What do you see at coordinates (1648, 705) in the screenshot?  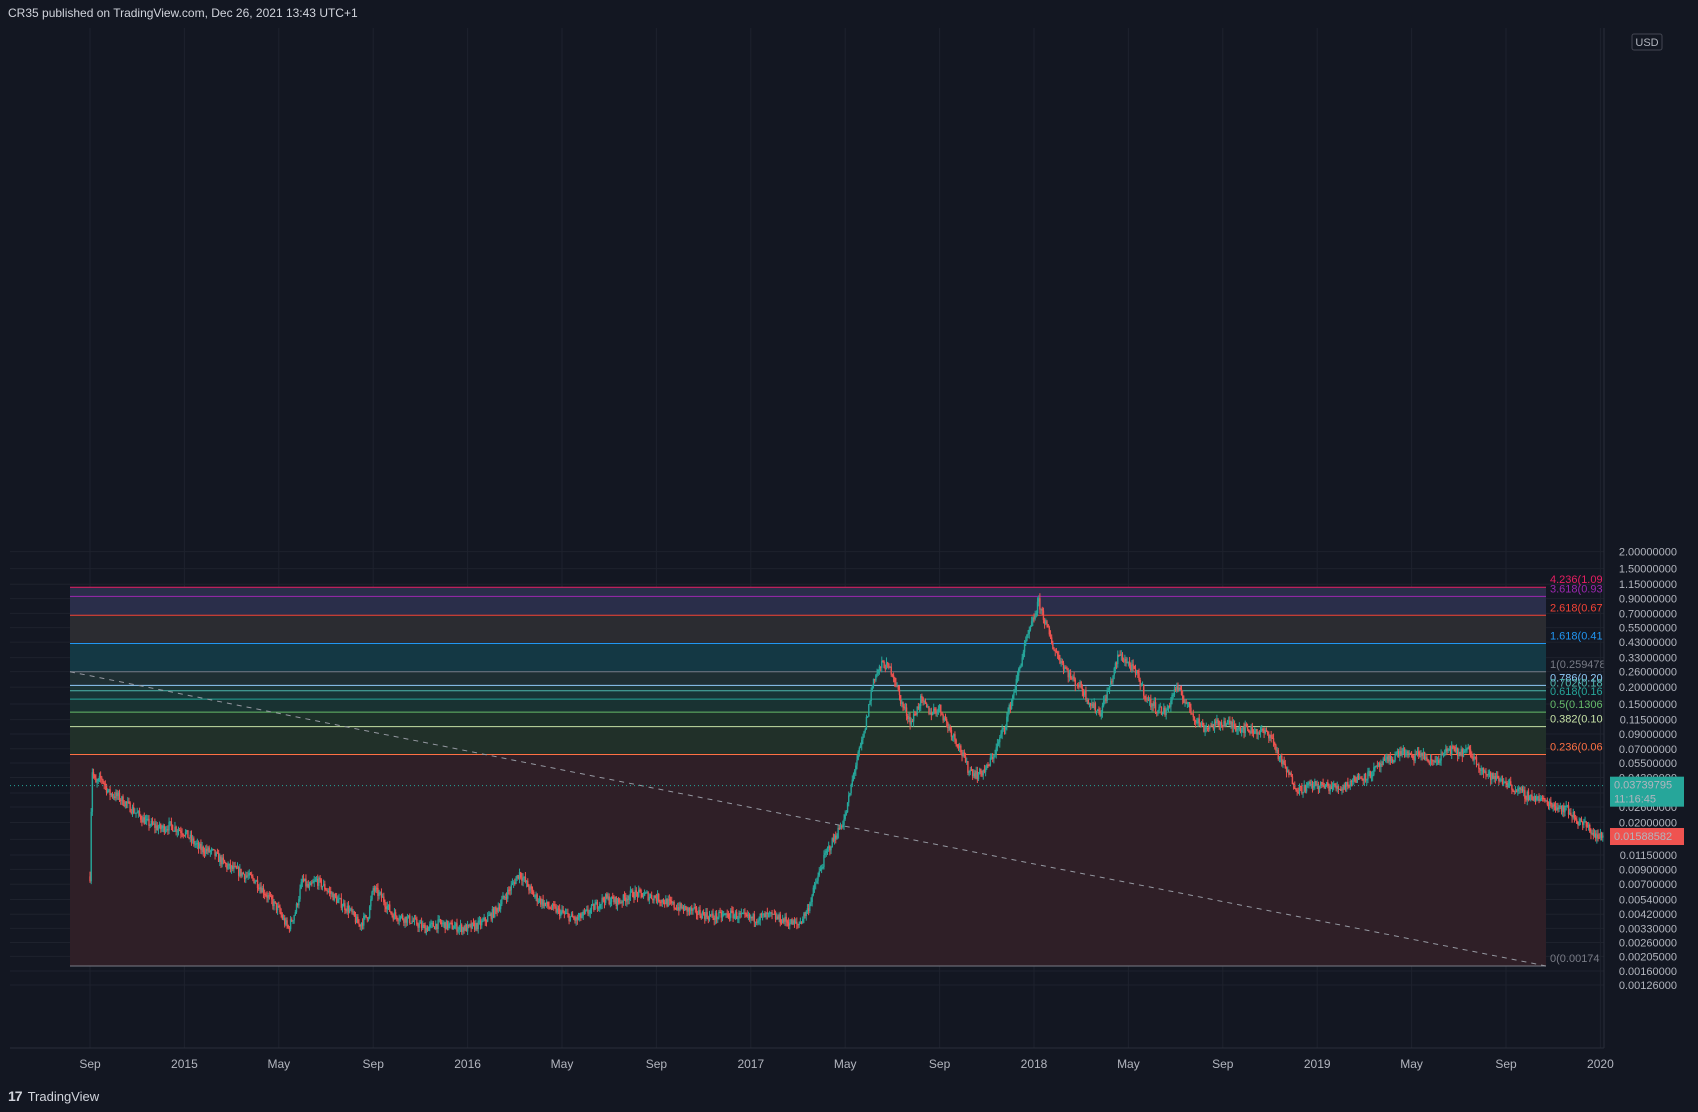 I see `price-tick-10: 0.15000000` at bounding box center [1648, 705].